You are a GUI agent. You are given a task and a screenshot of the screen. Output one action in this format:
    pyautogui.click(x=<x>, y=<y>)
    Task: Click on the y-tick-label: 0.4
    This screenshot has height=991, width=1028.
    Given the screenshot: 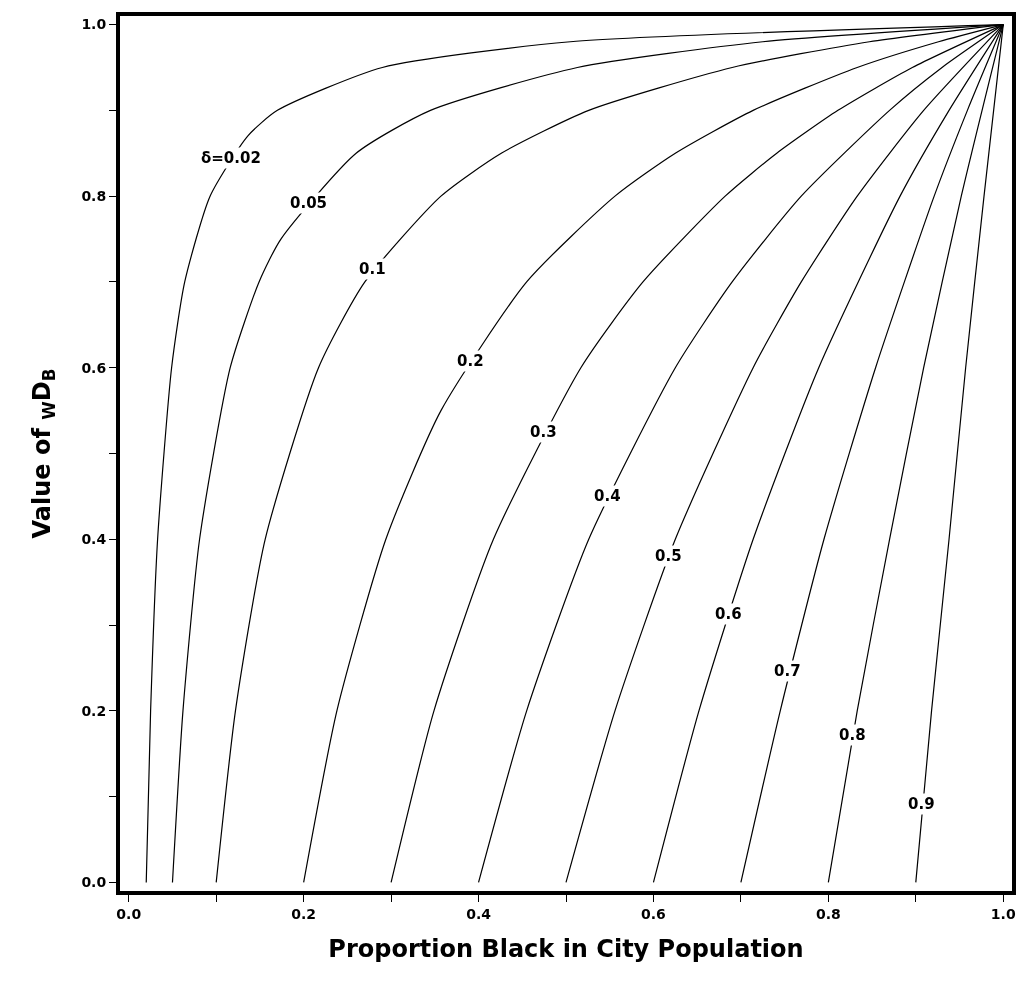 What is the action you would take?
    pyautogui.click(x=94, y=539)
    